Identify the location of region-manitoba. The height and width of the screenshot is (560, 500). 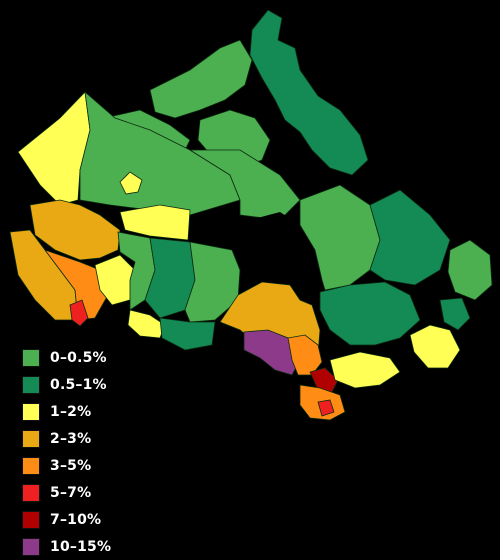
(212, 282).